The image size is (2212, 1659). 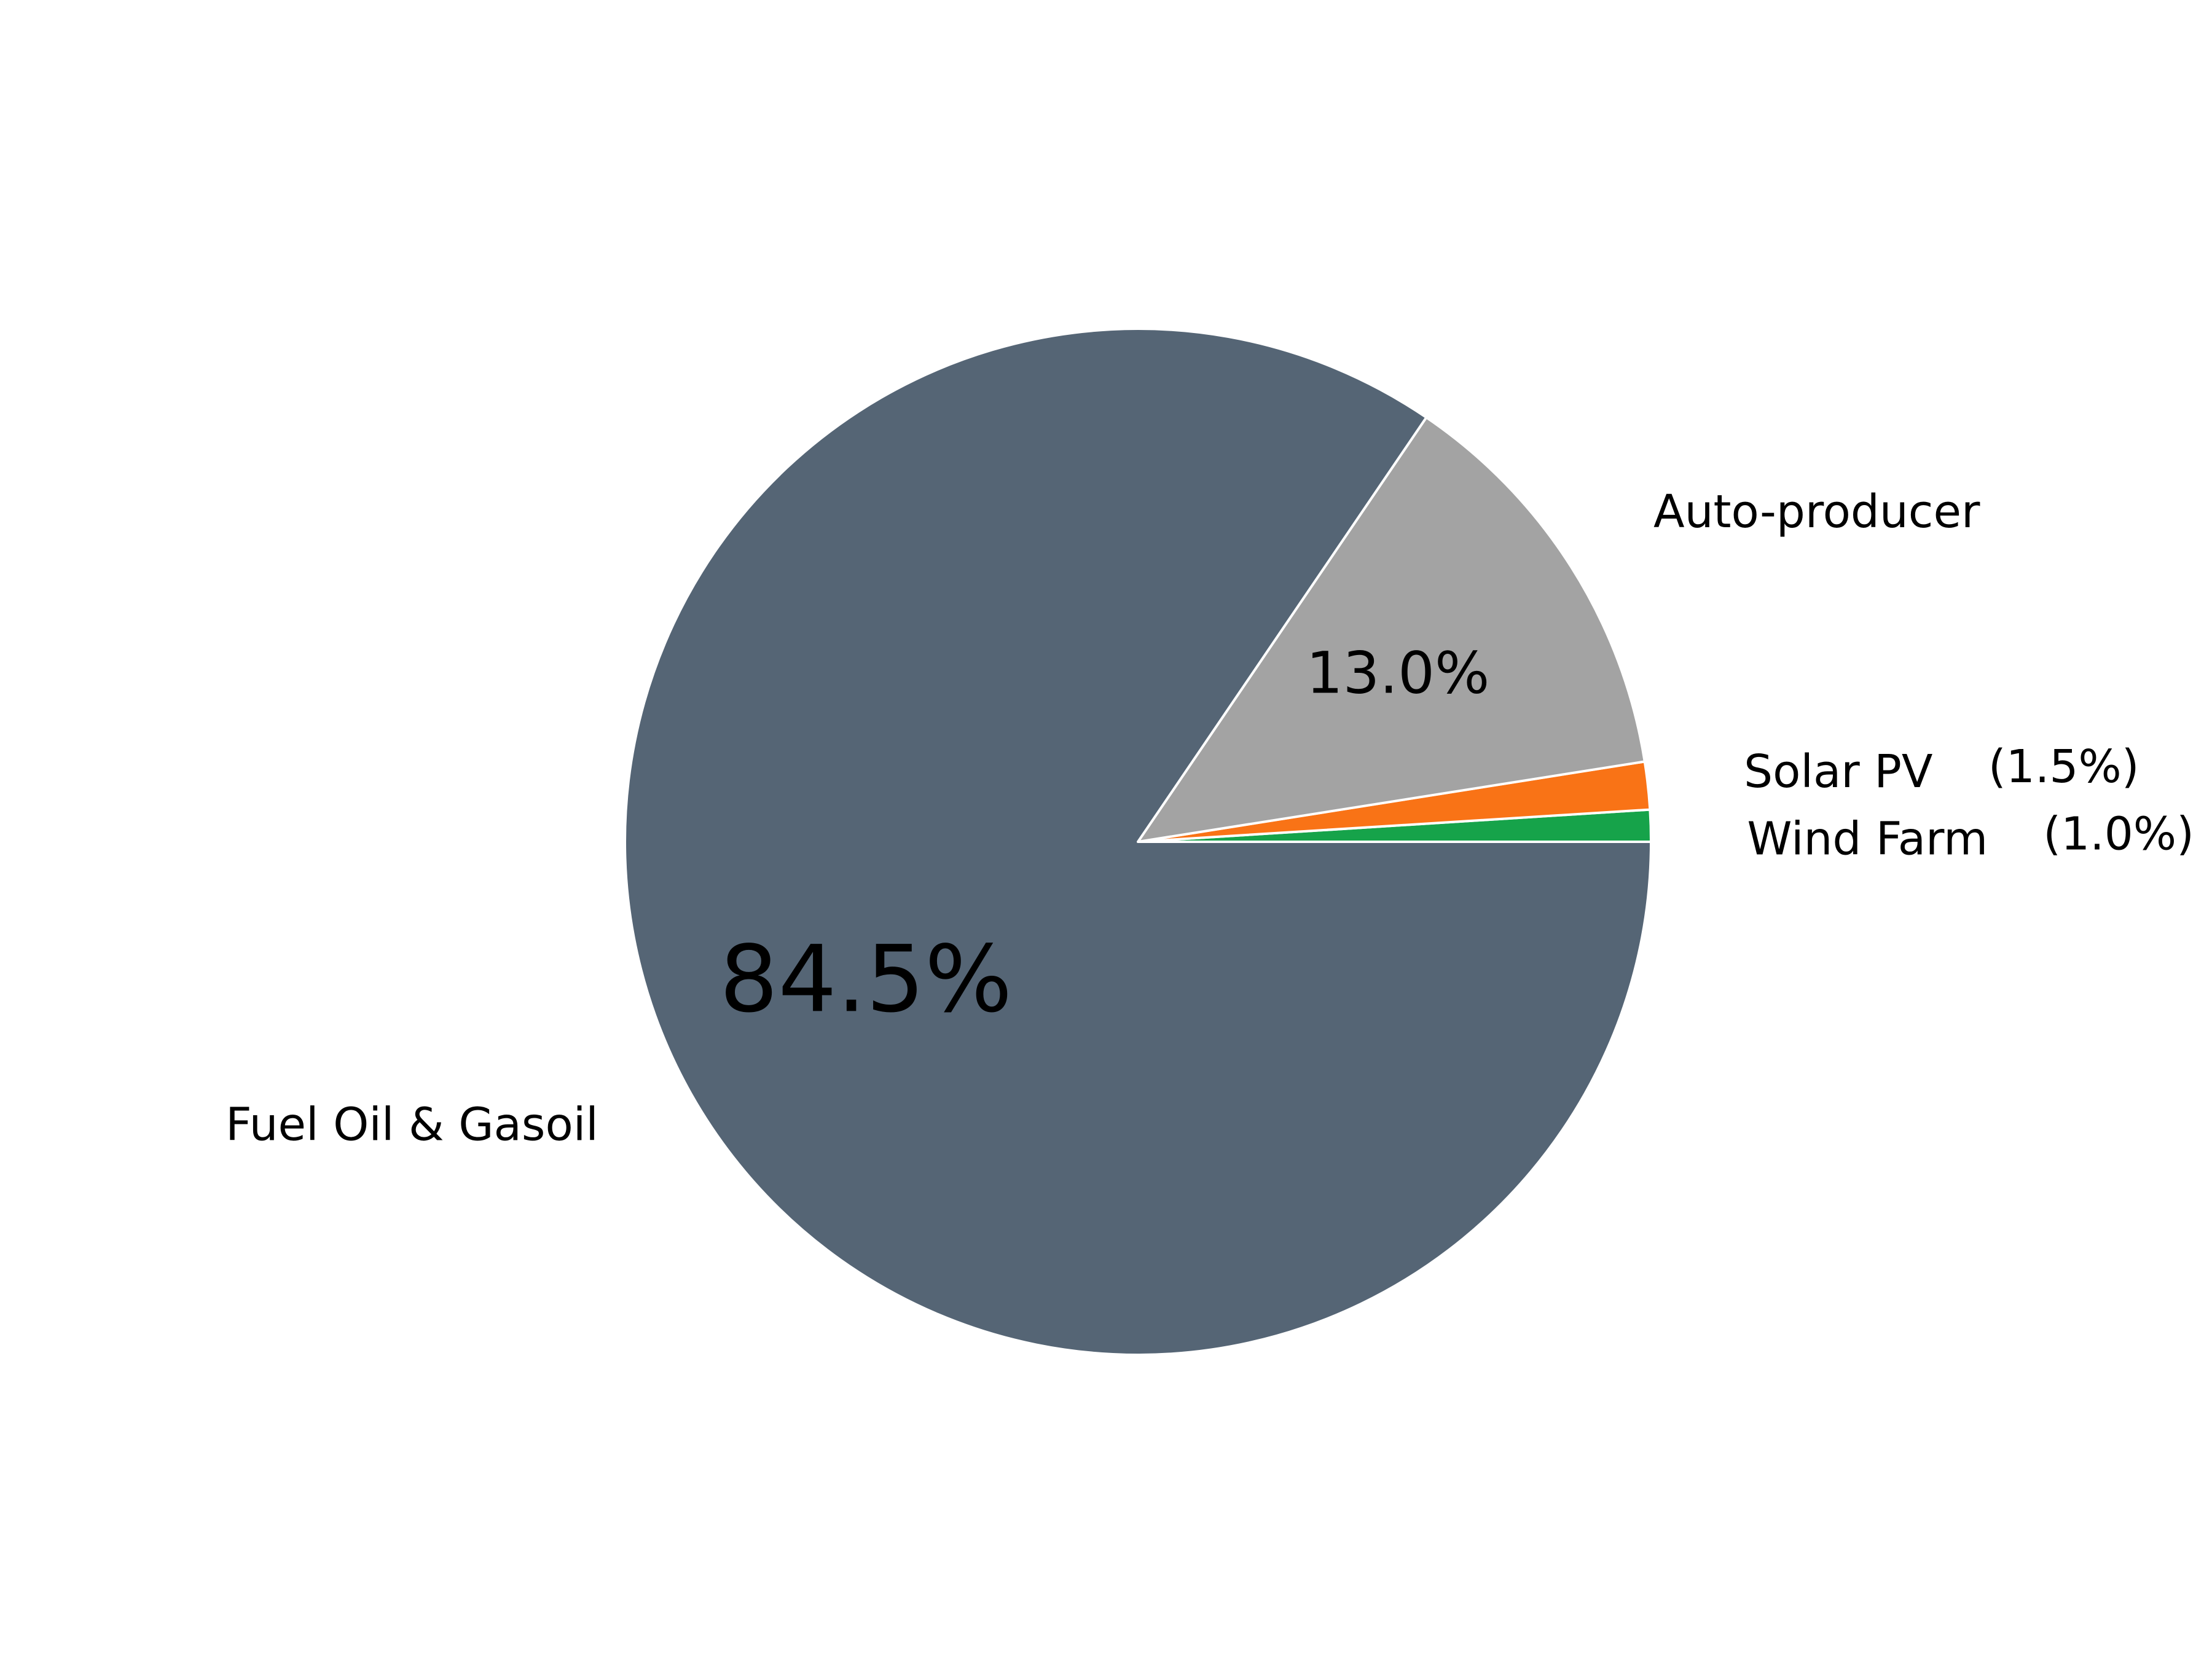 What do you see at coordinates (1838, 771) in the screenshot?
I see `slice-label-solar-pv: Solar PV` at bounding box center [1838, 771].